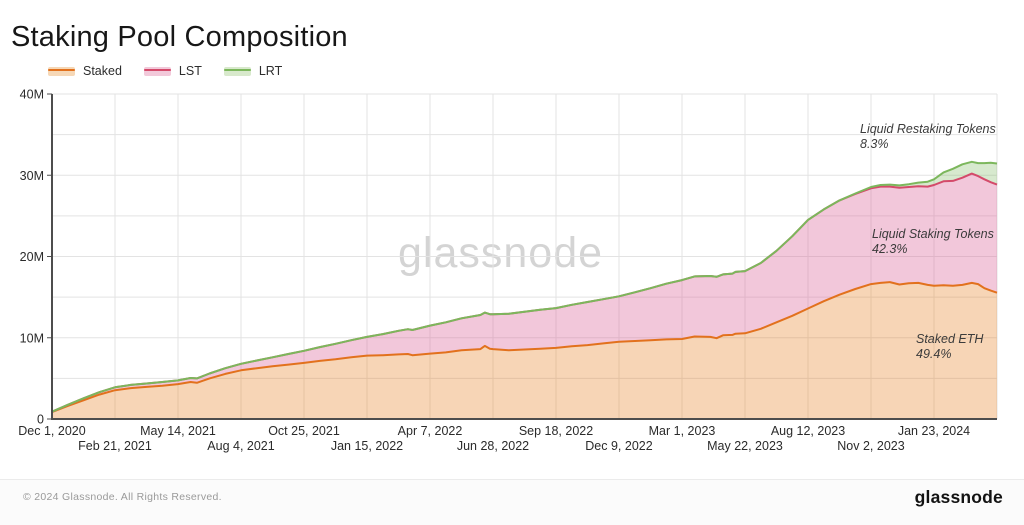  I want to click on y-tick-label: 10M, so click(32, 338).